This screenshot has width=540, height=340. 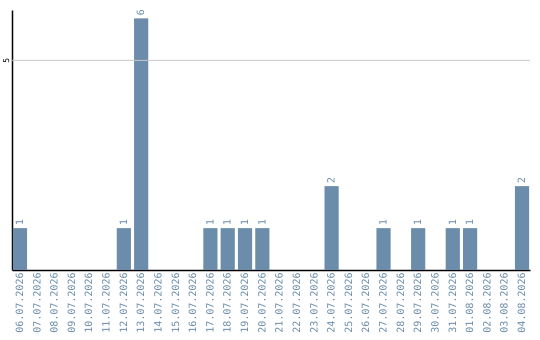 I want to click on x-tick-label: 25.07.2026, so click(x=349, y=302).